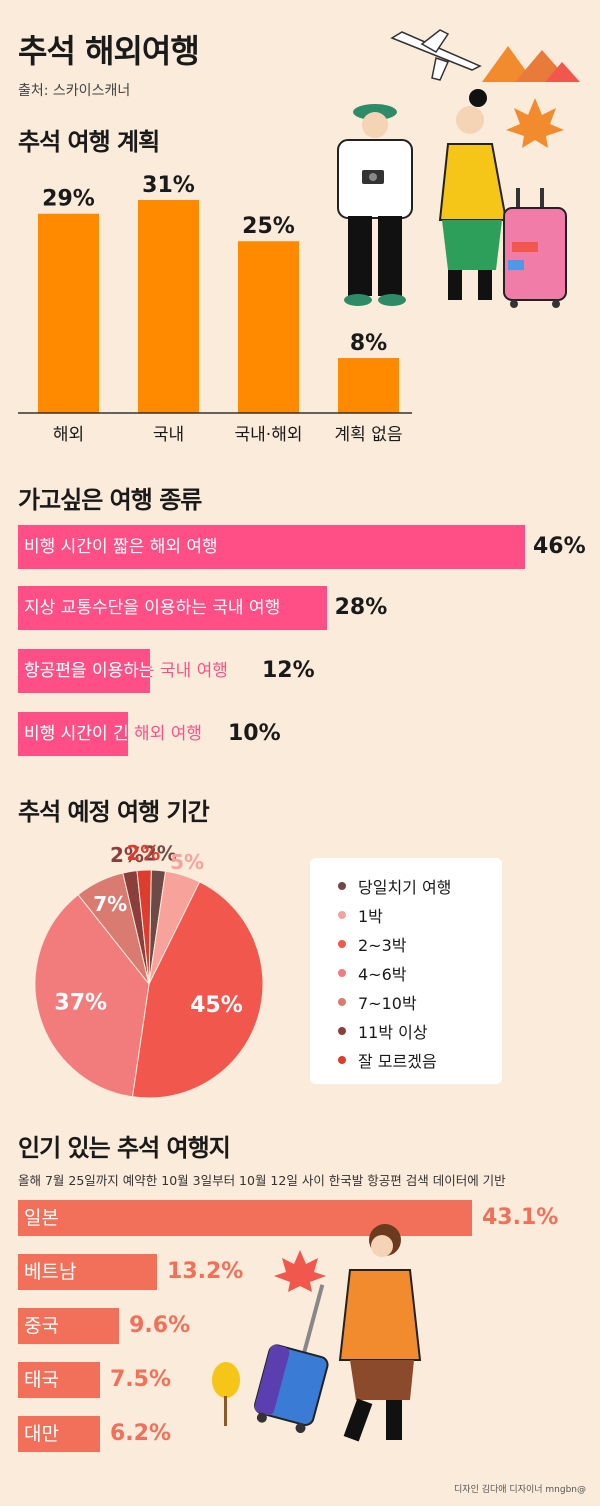  What do you see at coordinates (520, 1217) in the screenshot?
I see `destination-value: 43.1%` at bounding box center [520, 1217].